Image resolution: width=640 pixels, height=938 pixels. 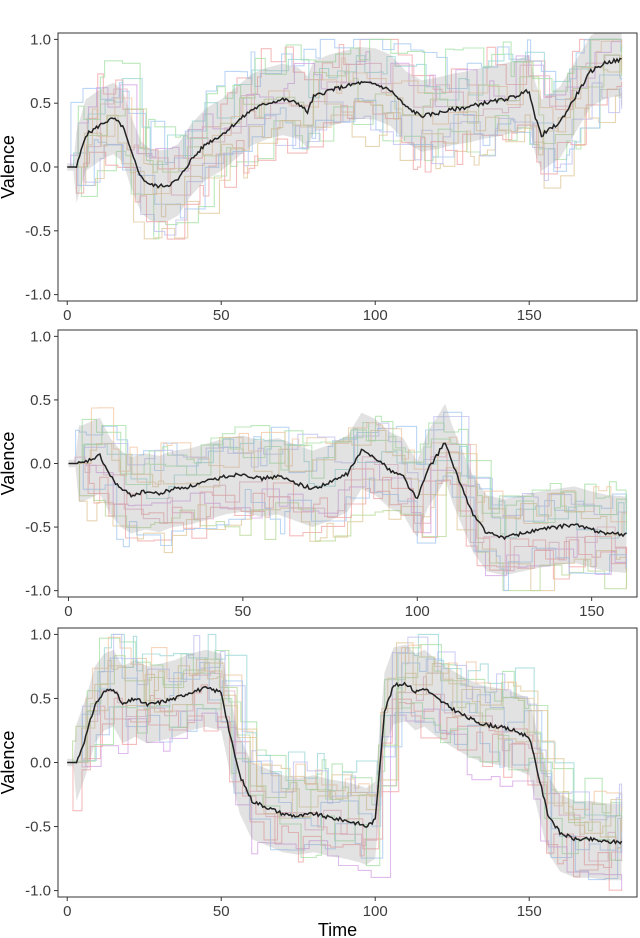 I want to click on x-axis-title: Time, so click(x=337, y=929).